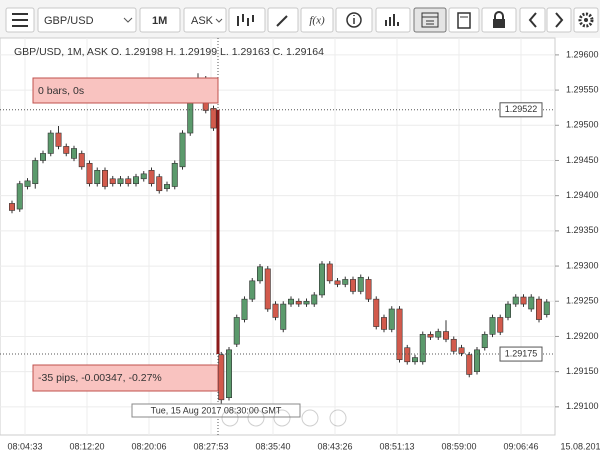 The height and width of the screenshot is (466, 600). What do you see at coordinates (580, 446) in the screenshot?
I see `x-tick-label: 15.08.2017` at bounding box center [580, 446].